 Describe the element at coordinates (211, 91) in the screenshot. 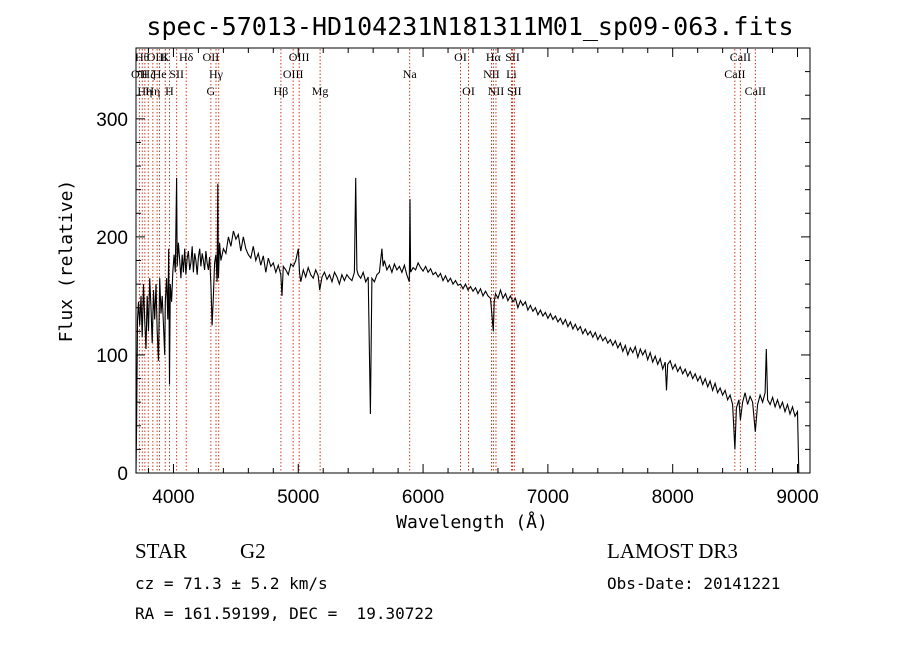

I see `line-marker-label: G` at that location.